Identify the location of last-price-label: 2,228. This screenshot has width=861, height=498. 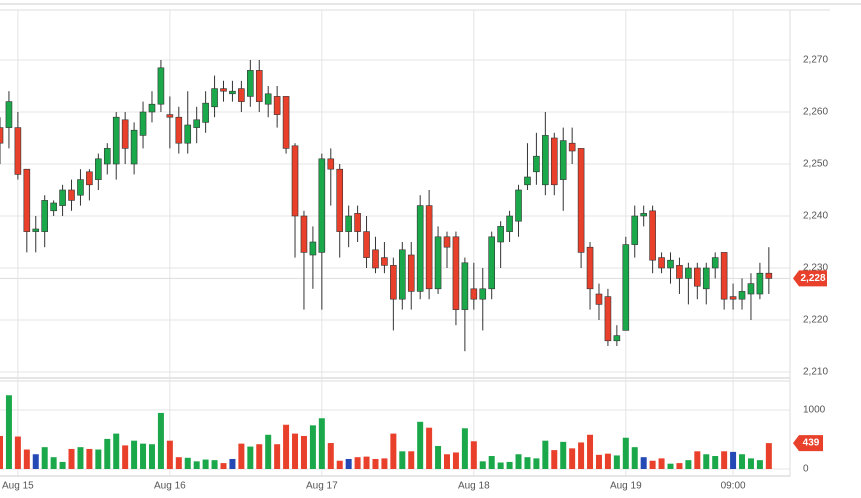
(812, 278).